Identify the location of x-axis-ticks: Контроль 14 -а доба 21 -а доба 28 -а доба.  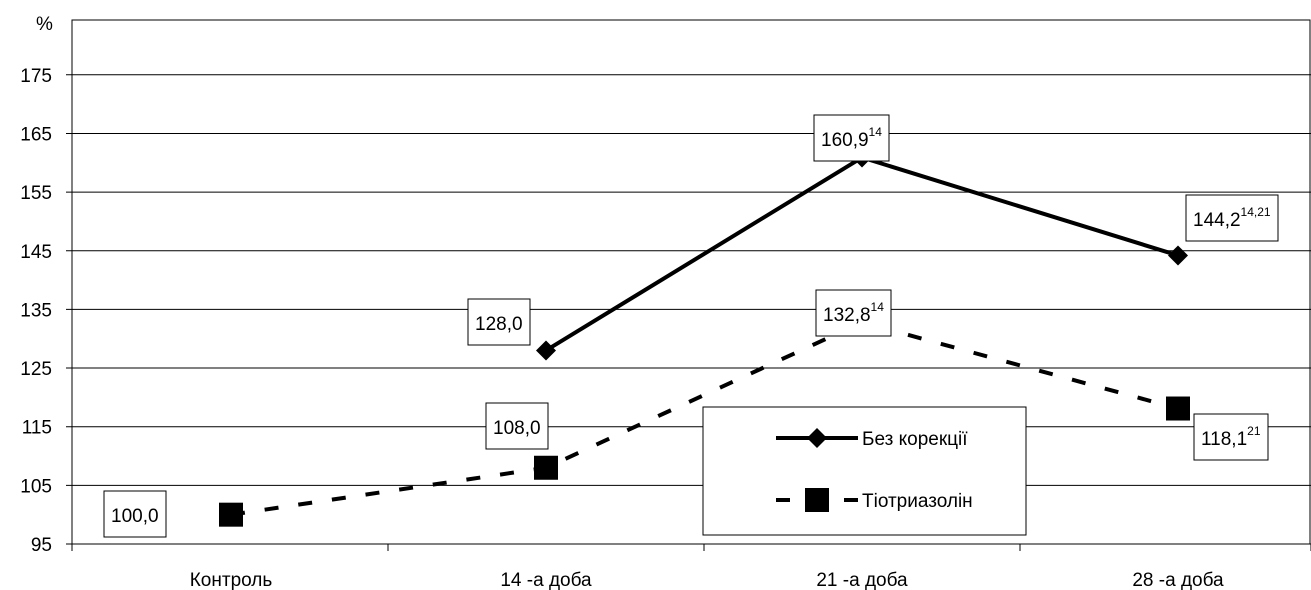
(707, 580).